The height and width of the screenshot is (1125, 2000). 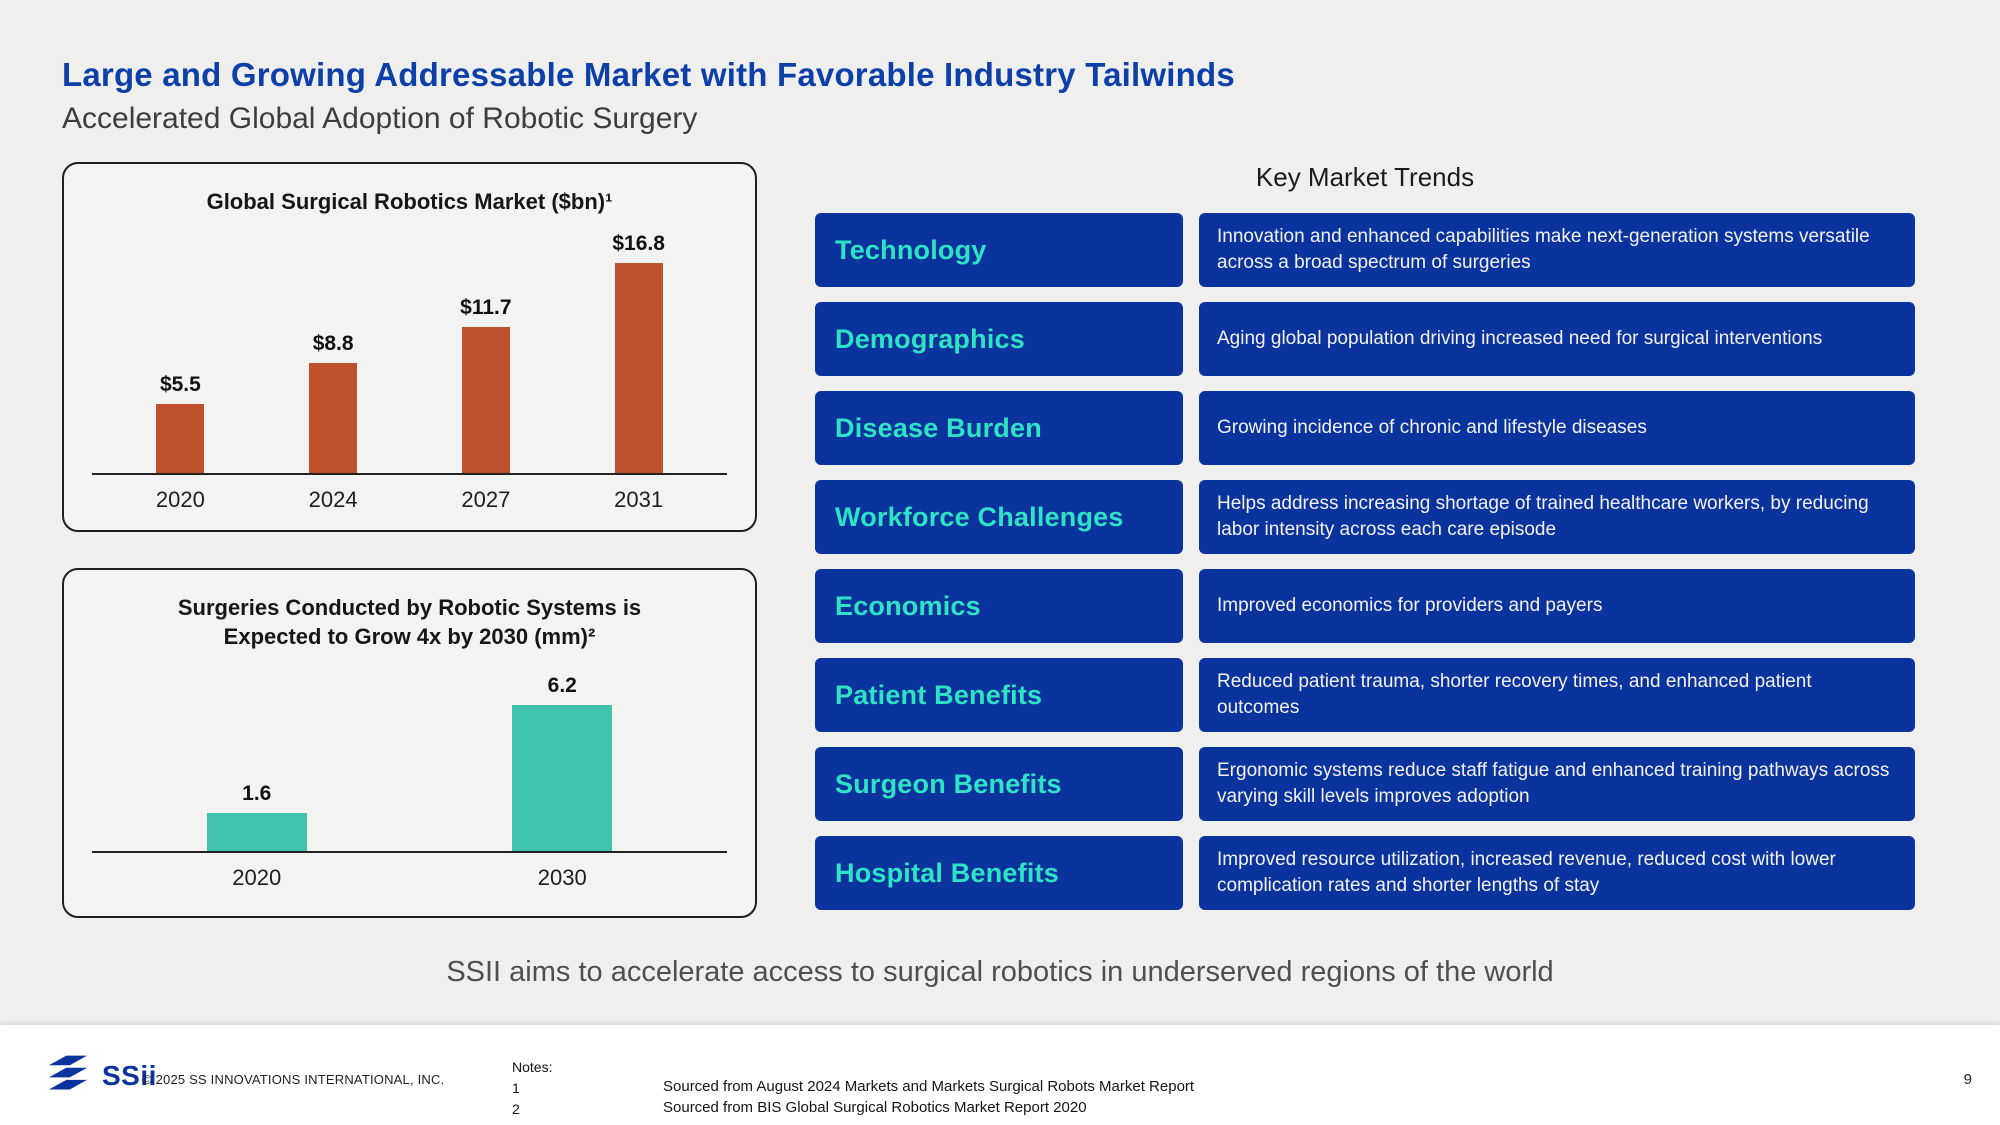 I want to click on bar-column: $5.5, so click(x=180, y=423).